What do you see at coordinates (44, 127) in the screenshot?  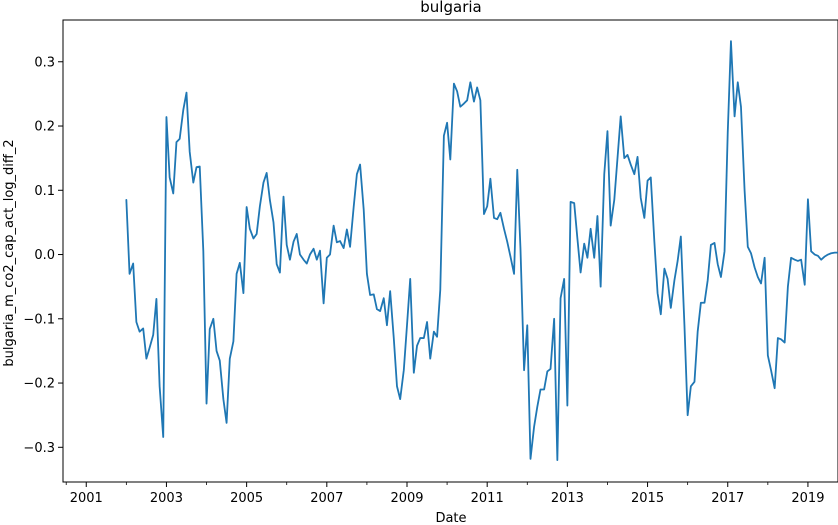 I see `y-tick-label: 0.2` at bounding box center [44, 127].